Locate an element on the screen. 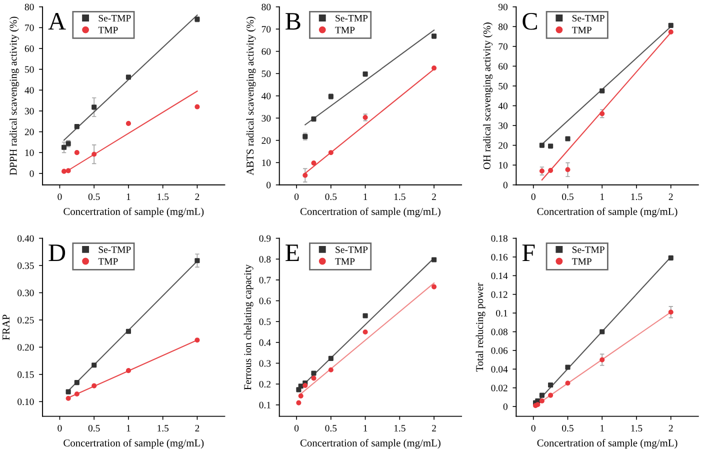 This screenshot has width=709, height=455. y-tick-label: 0.9 is located at coordinates (265, 238).